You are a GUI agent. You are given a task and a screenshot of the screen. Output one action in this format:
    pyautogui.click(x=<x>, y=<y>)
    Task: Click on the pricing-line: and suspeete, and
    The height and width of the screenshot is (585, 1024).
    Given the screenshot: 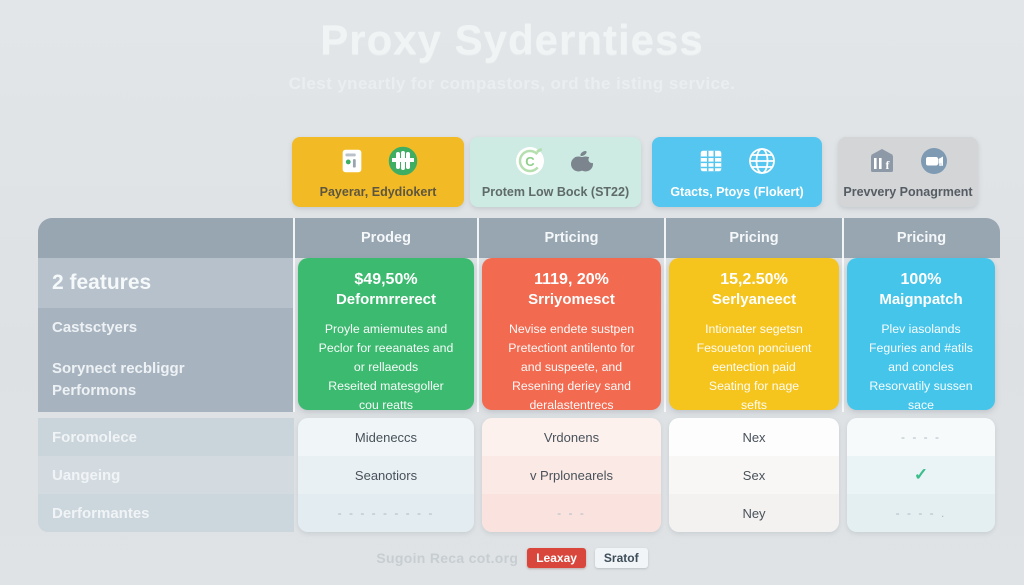 What is the action you would take?
    pyautogui.click(x=571, y=367)
    